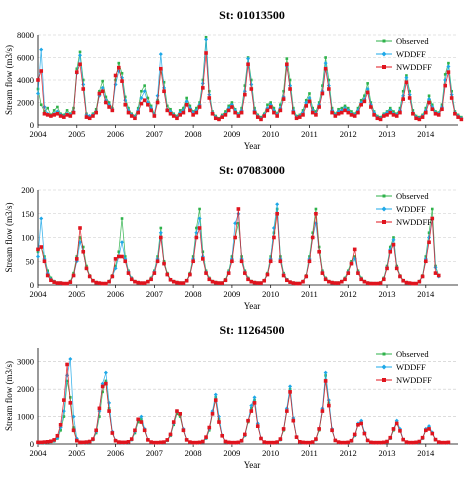  I want to click on y-tick-label: 8000, so click(25, 35).